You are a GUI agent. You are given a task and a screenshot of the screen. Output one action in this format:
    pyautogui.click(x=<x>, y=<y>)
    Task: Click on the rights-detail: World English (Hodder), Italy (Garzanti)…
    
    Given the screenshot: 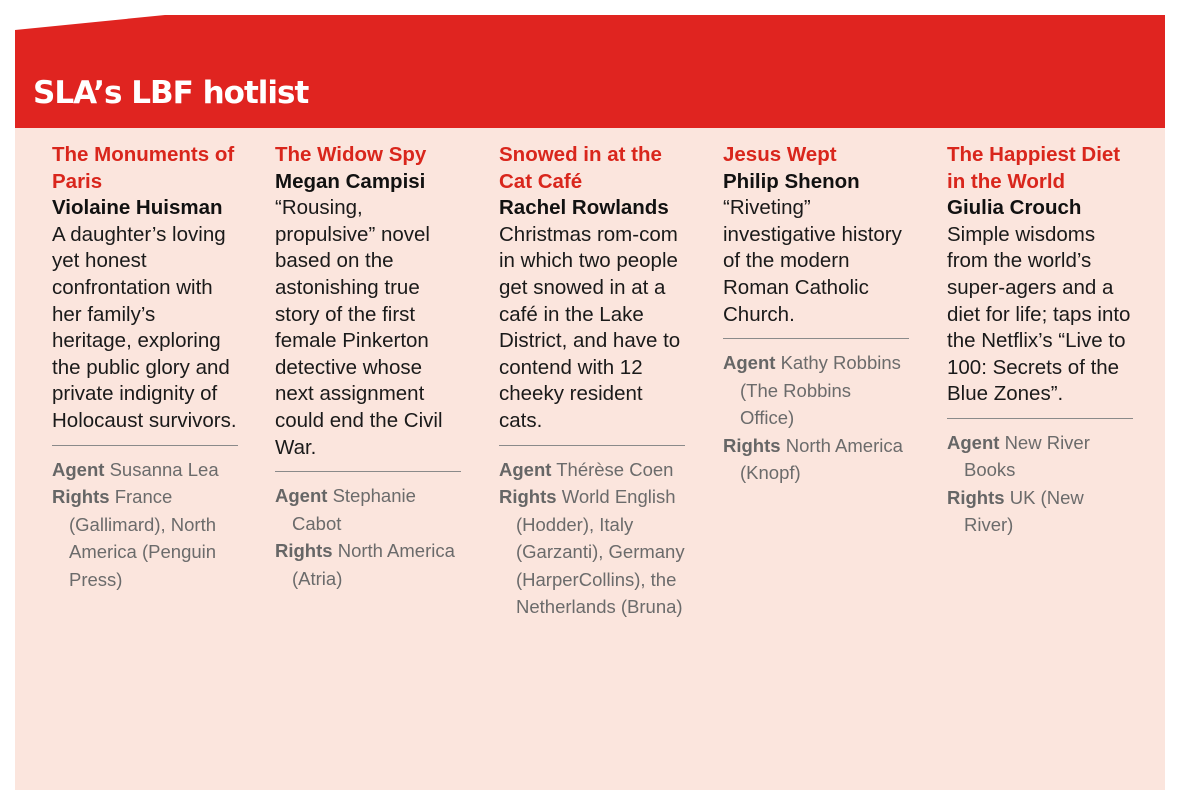 What is the action you would take?
    pyautogui.click(x=600, y=552)
    